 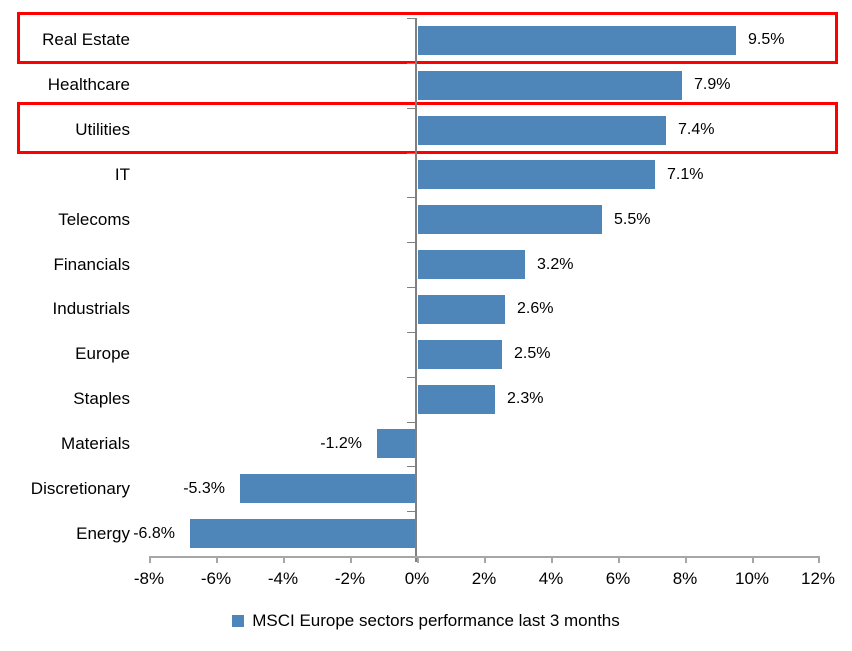 What do you see at coordinates (456, 399) in the screenshot?
I see `bar-staples` at bounding box center [456, 399].